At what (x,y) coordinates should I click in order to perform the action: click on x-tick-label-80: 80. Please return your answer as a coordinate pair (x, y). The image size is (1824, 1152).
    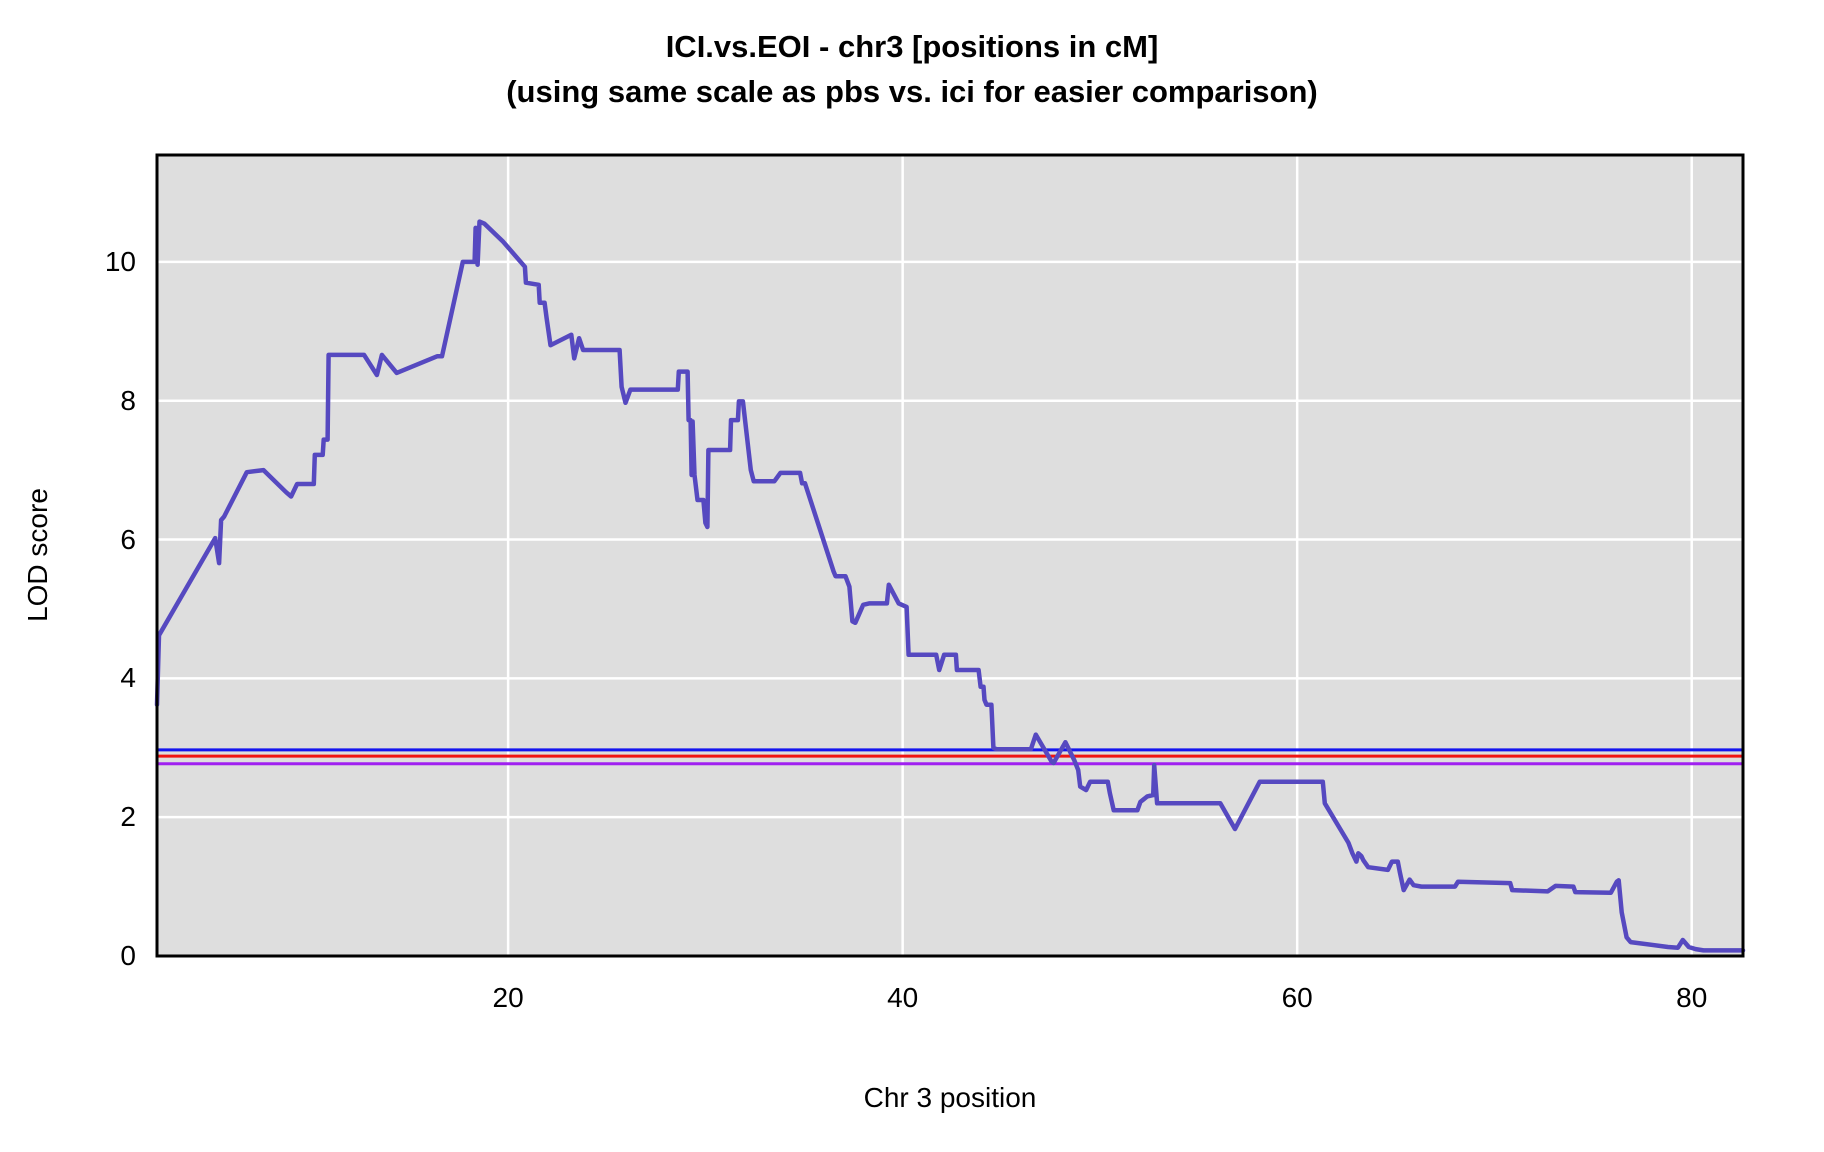
    Looking at the image, I should click on (1692, 997).